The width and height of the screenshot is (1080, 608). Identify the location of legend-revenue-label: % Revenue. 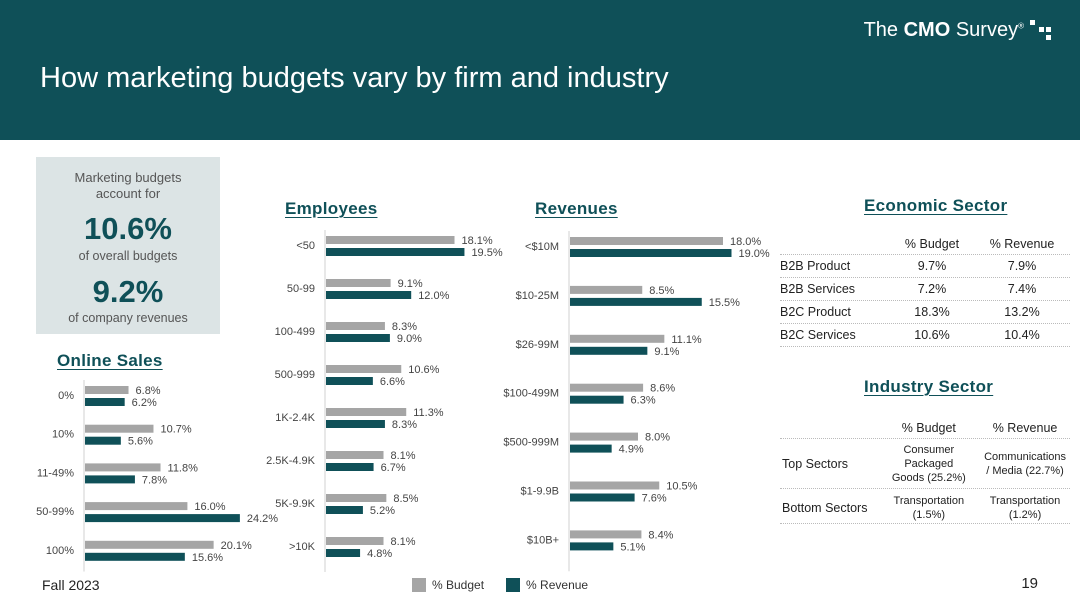
(557, 585).